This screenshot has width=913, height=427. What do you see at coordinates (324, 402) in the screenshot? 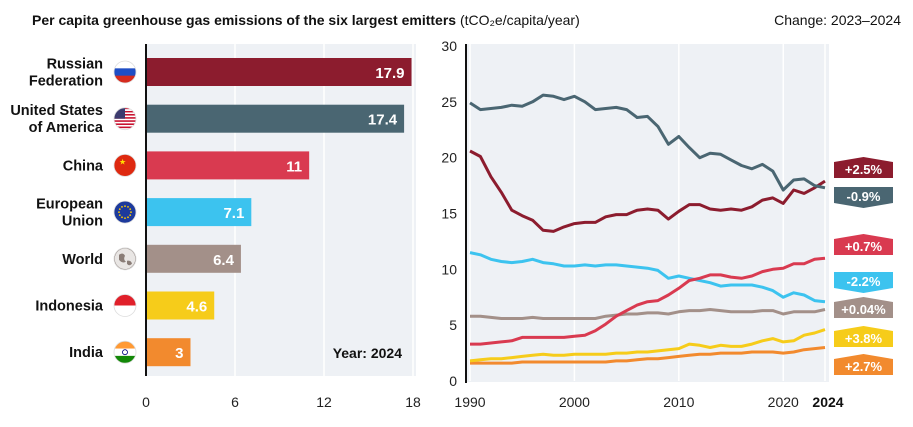
I see `x-tick-label: 12` at bounding box center [324, 402].